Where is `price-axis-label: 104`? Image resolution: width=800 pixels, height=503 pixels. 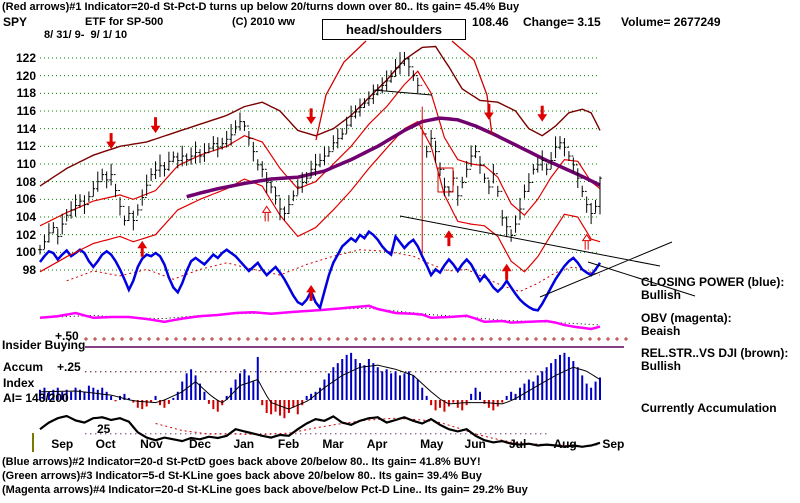
price-axis-label: 104 is located at coordinates (25, 216).